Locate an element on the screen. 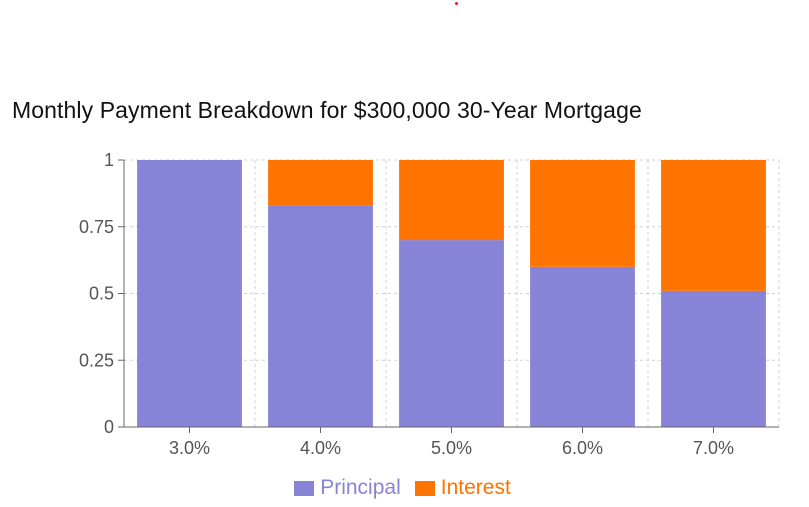  y-tick-label: 0.25 is located at coordinates (96, 360).